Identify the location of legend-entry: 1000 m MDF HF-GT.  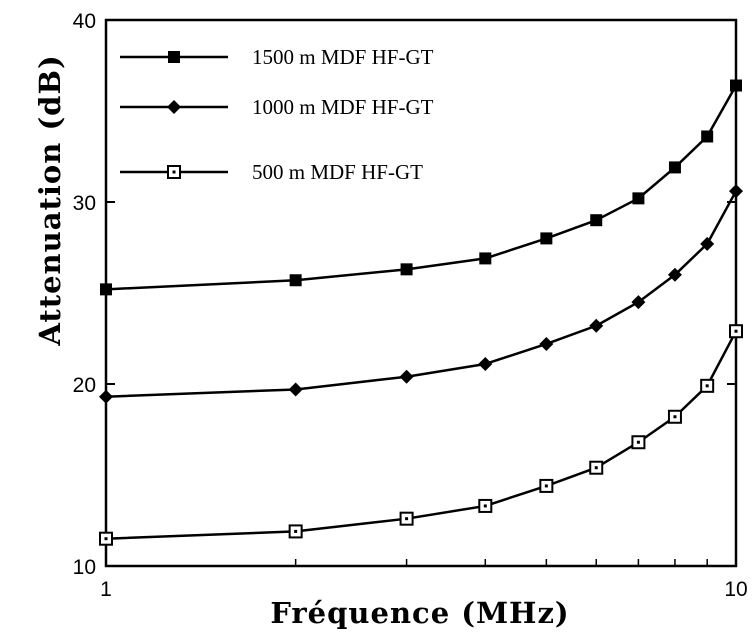
(277, 107).